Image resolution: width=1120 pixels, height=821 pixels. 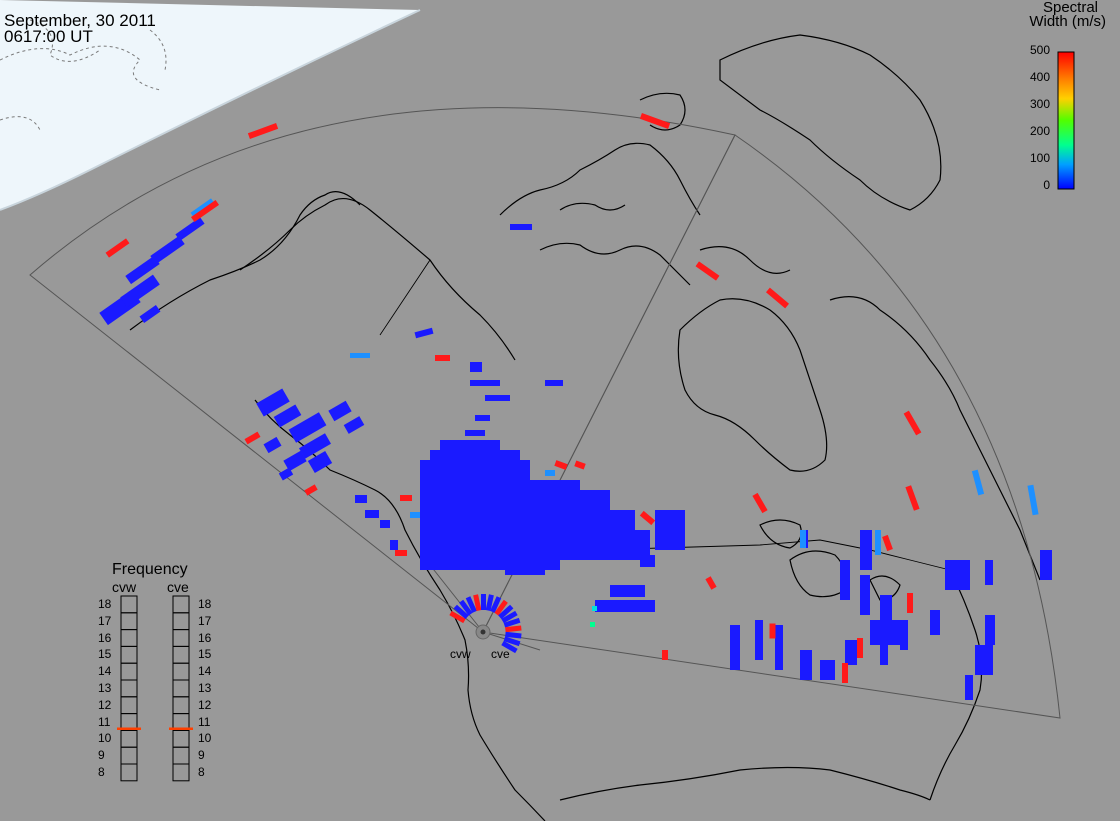 I want to click on frequency-scale-label-right: 10, so click(x=205, y=738).